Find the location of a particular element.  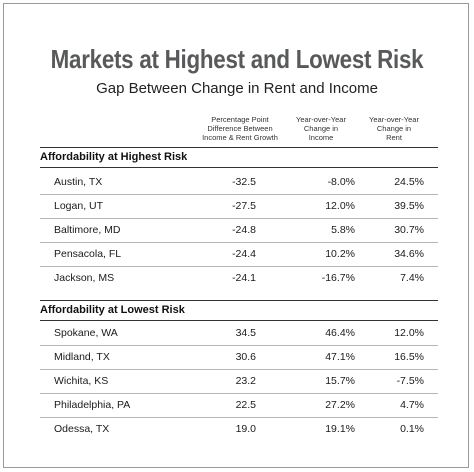

market-cell: Midland, TX is located at coordinates (82, 357).